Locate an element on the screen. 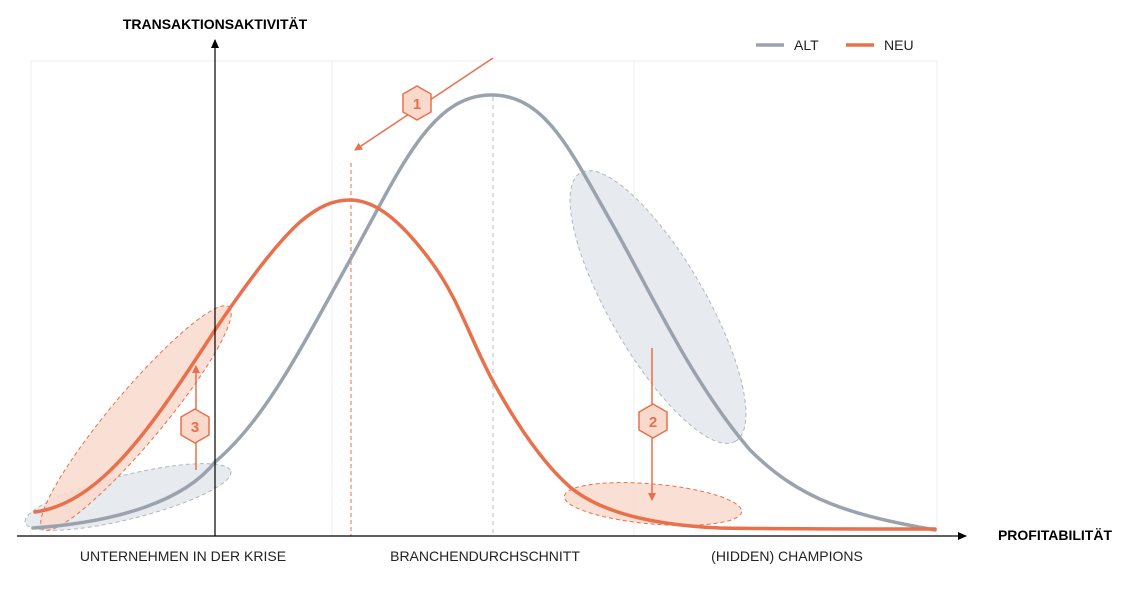  region-label-champions: (HIDDEN) CHAMPIONS is located at coordinates (787, 556).